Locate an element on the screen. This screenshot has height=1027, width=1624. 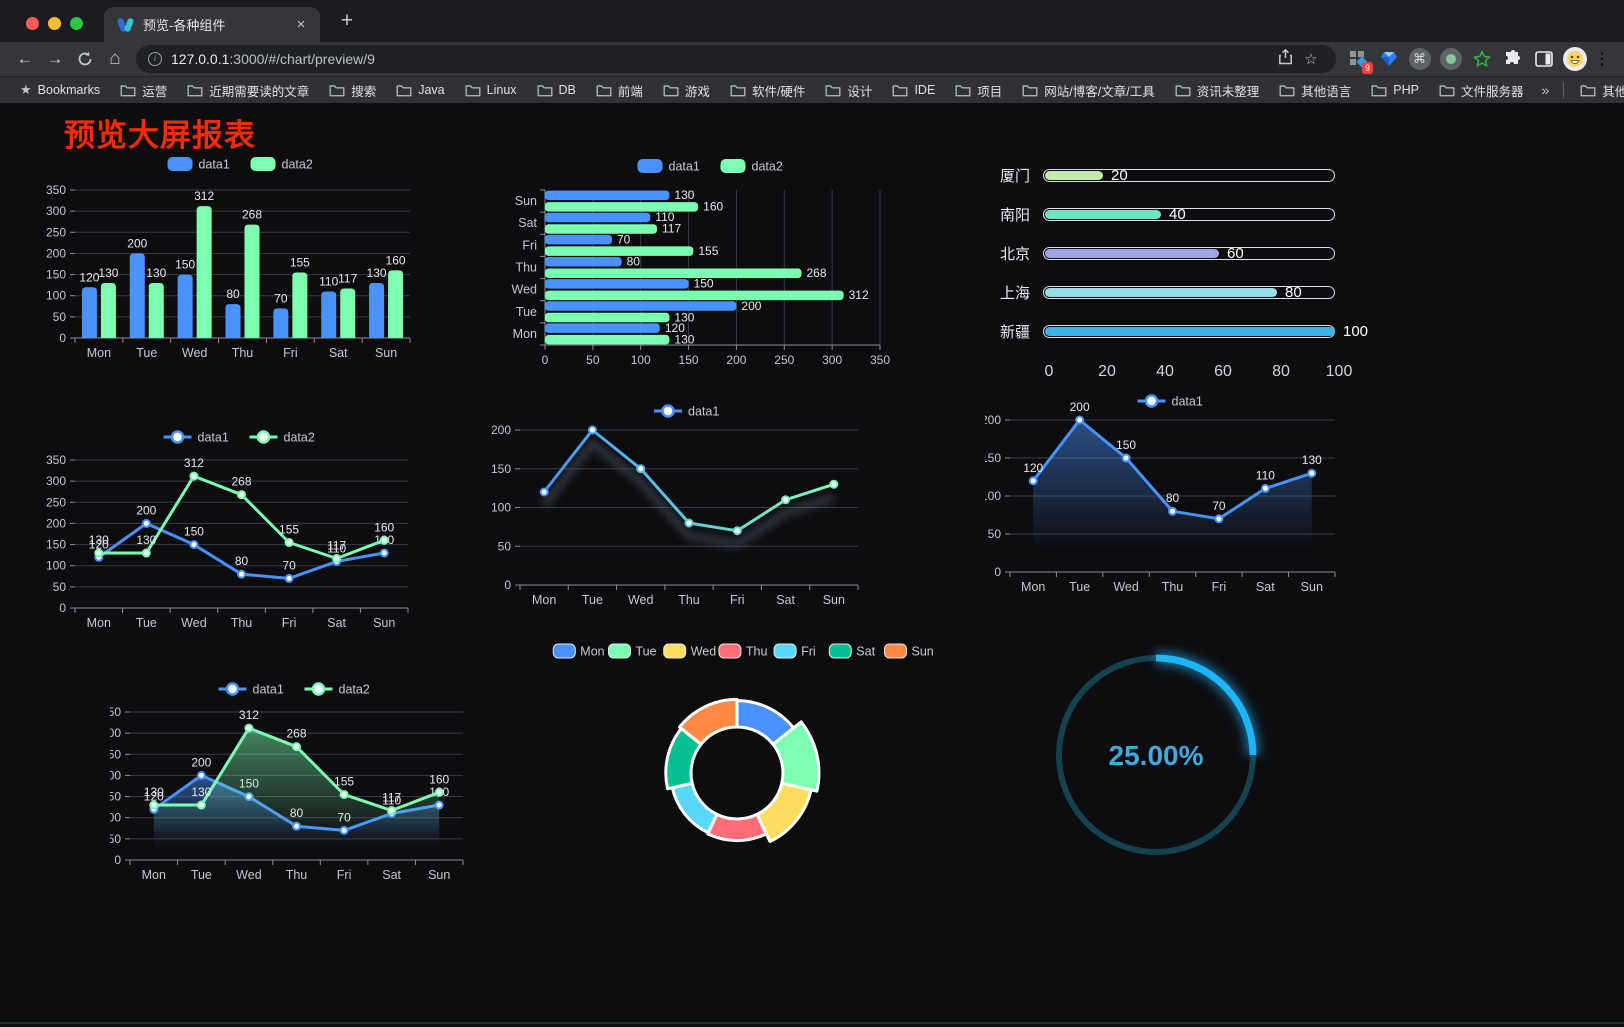
bookmark-folder: 网站/博客/文章/工具 is located at coordinates (1088, 90).